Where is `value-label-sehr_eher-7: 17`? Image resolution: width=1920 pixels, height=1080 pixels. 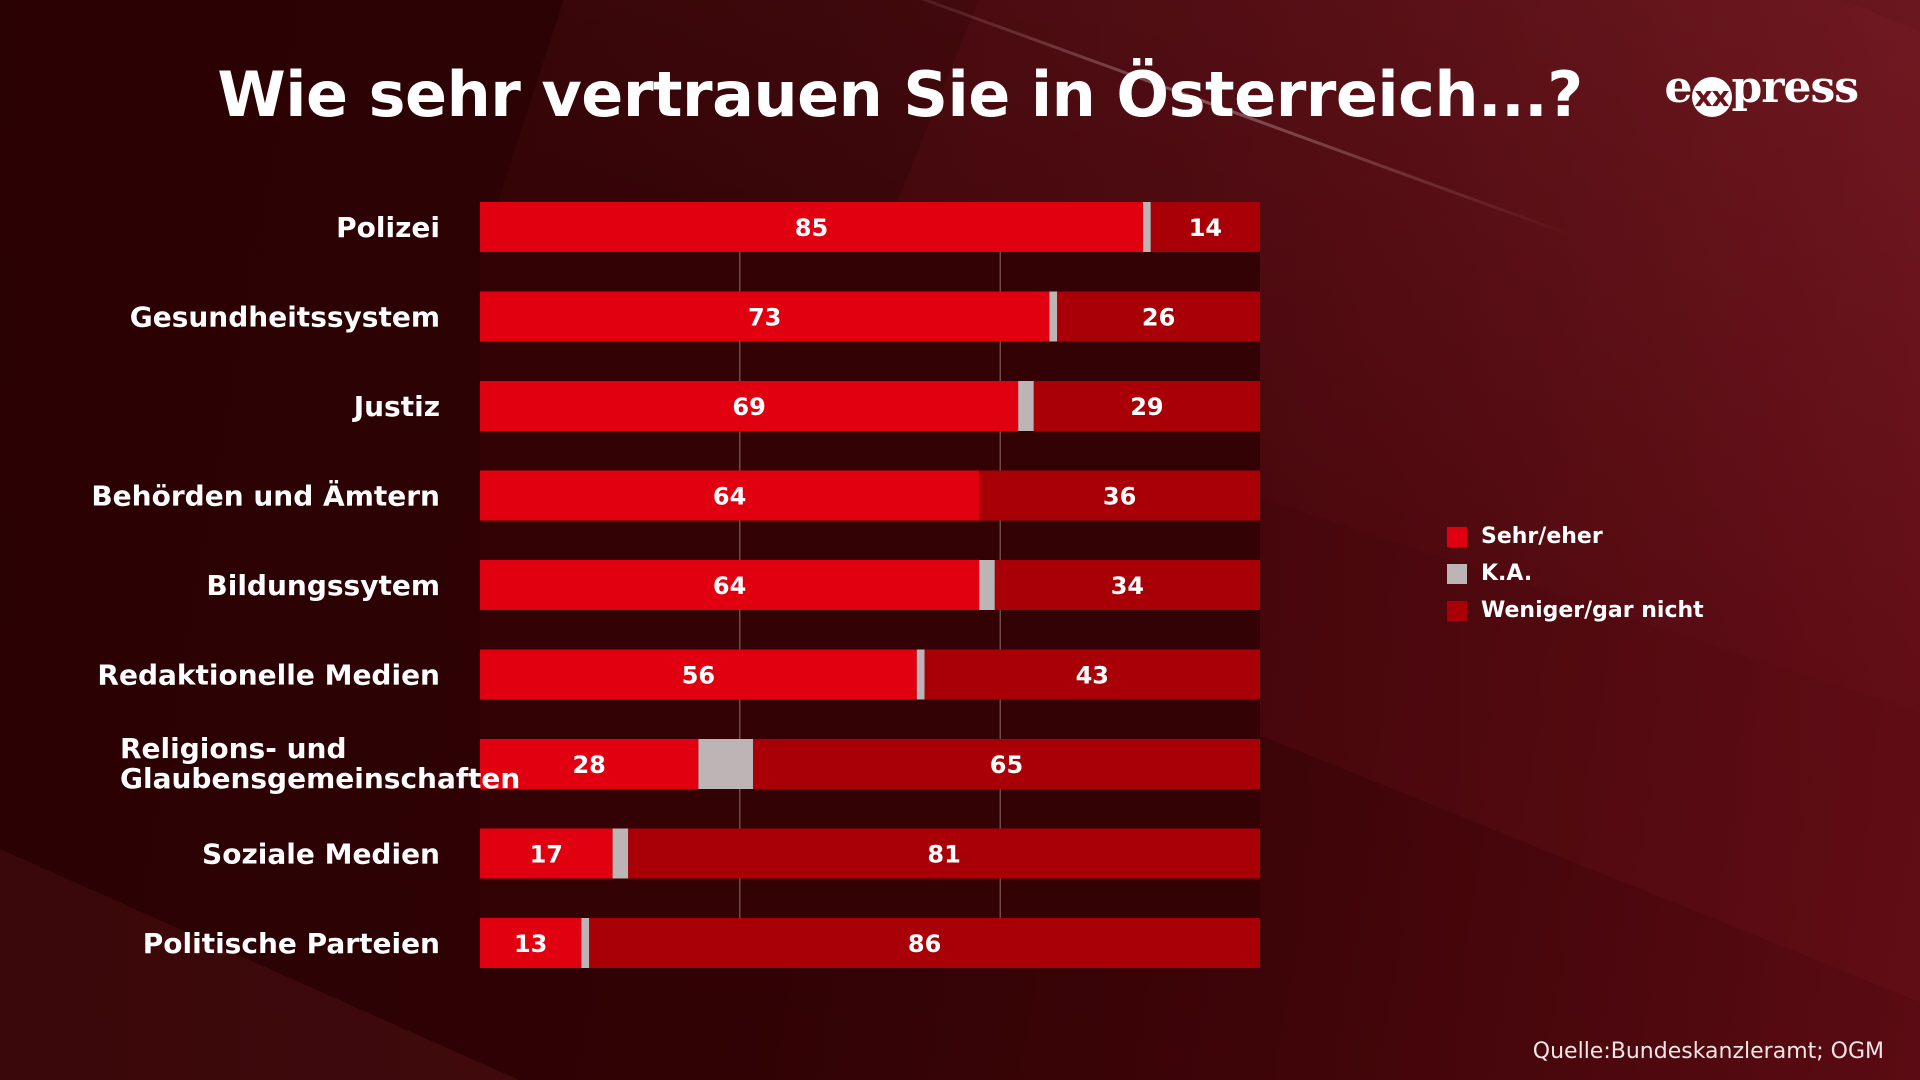 value-label-sehr_eher-7: 17 is located at coordinates (546, 855).